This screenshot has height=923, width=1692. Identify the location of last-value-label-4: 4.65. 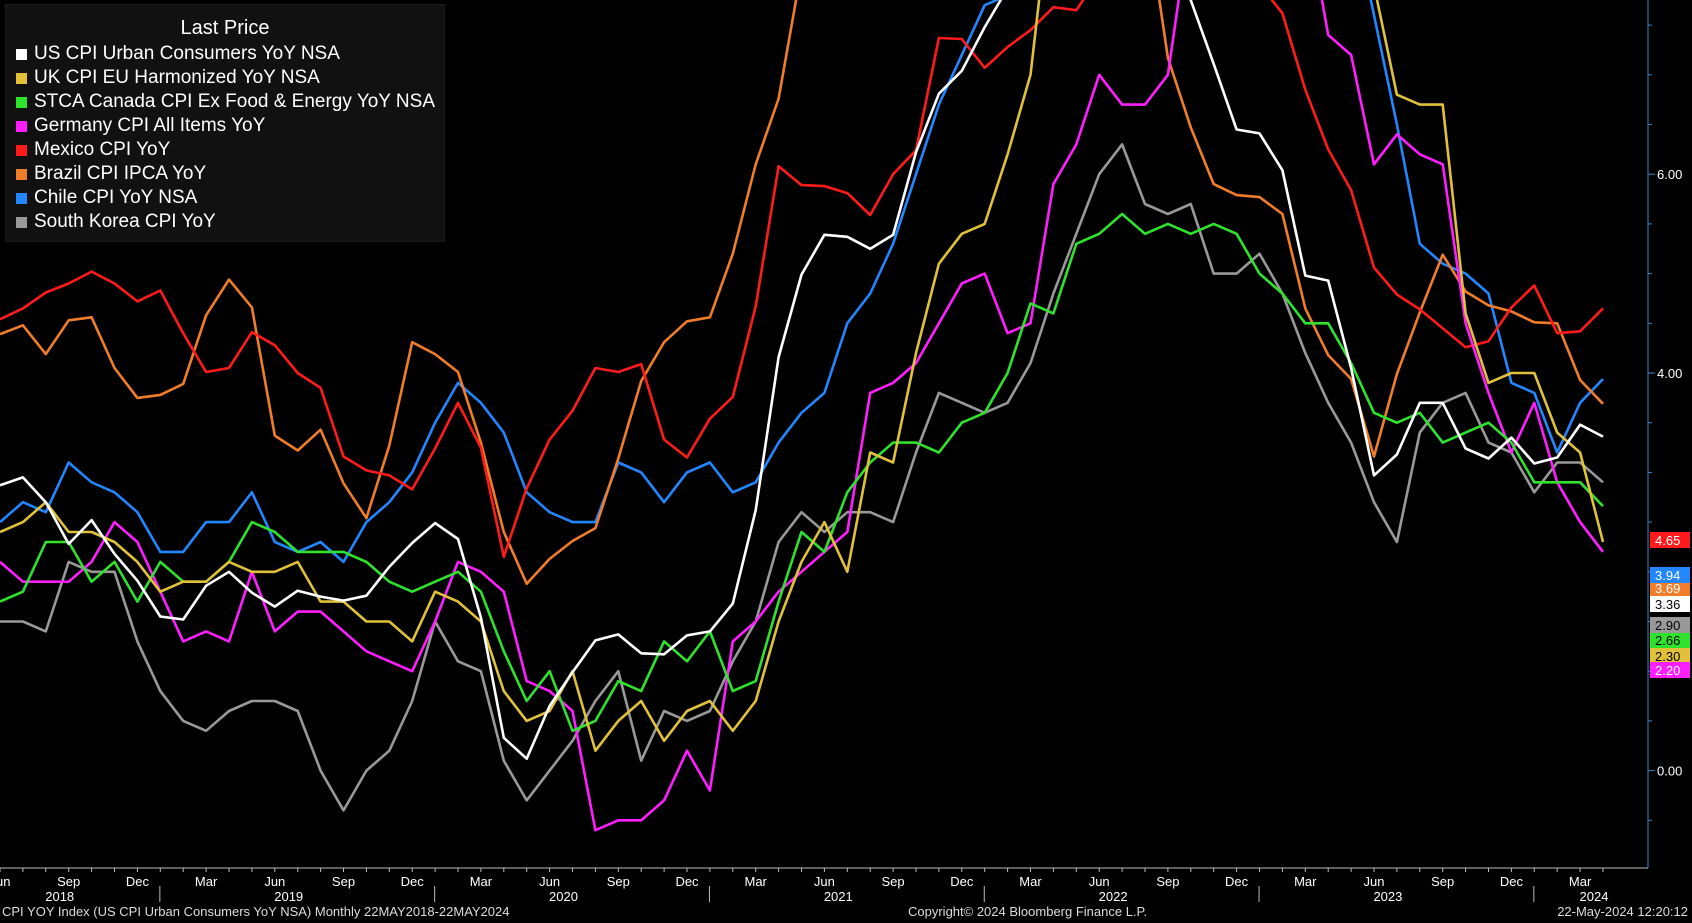
(1670, 540).